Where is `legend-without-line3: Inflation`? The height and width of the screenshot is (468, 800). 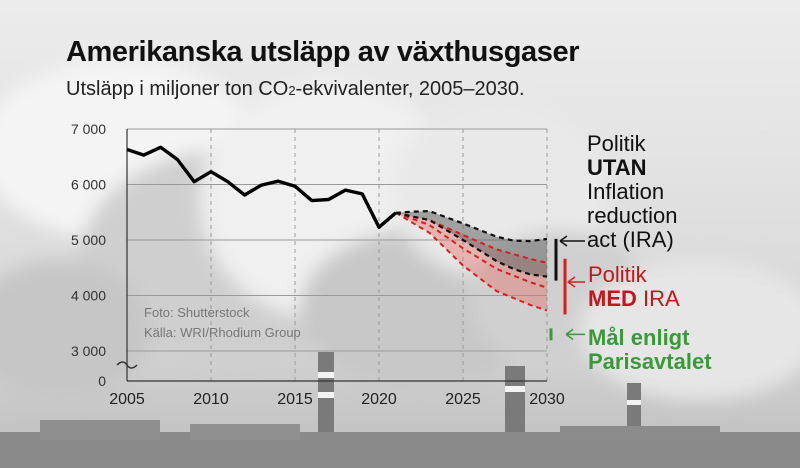 legend-without-line3: Inflation is located at coordinates (626, 191).